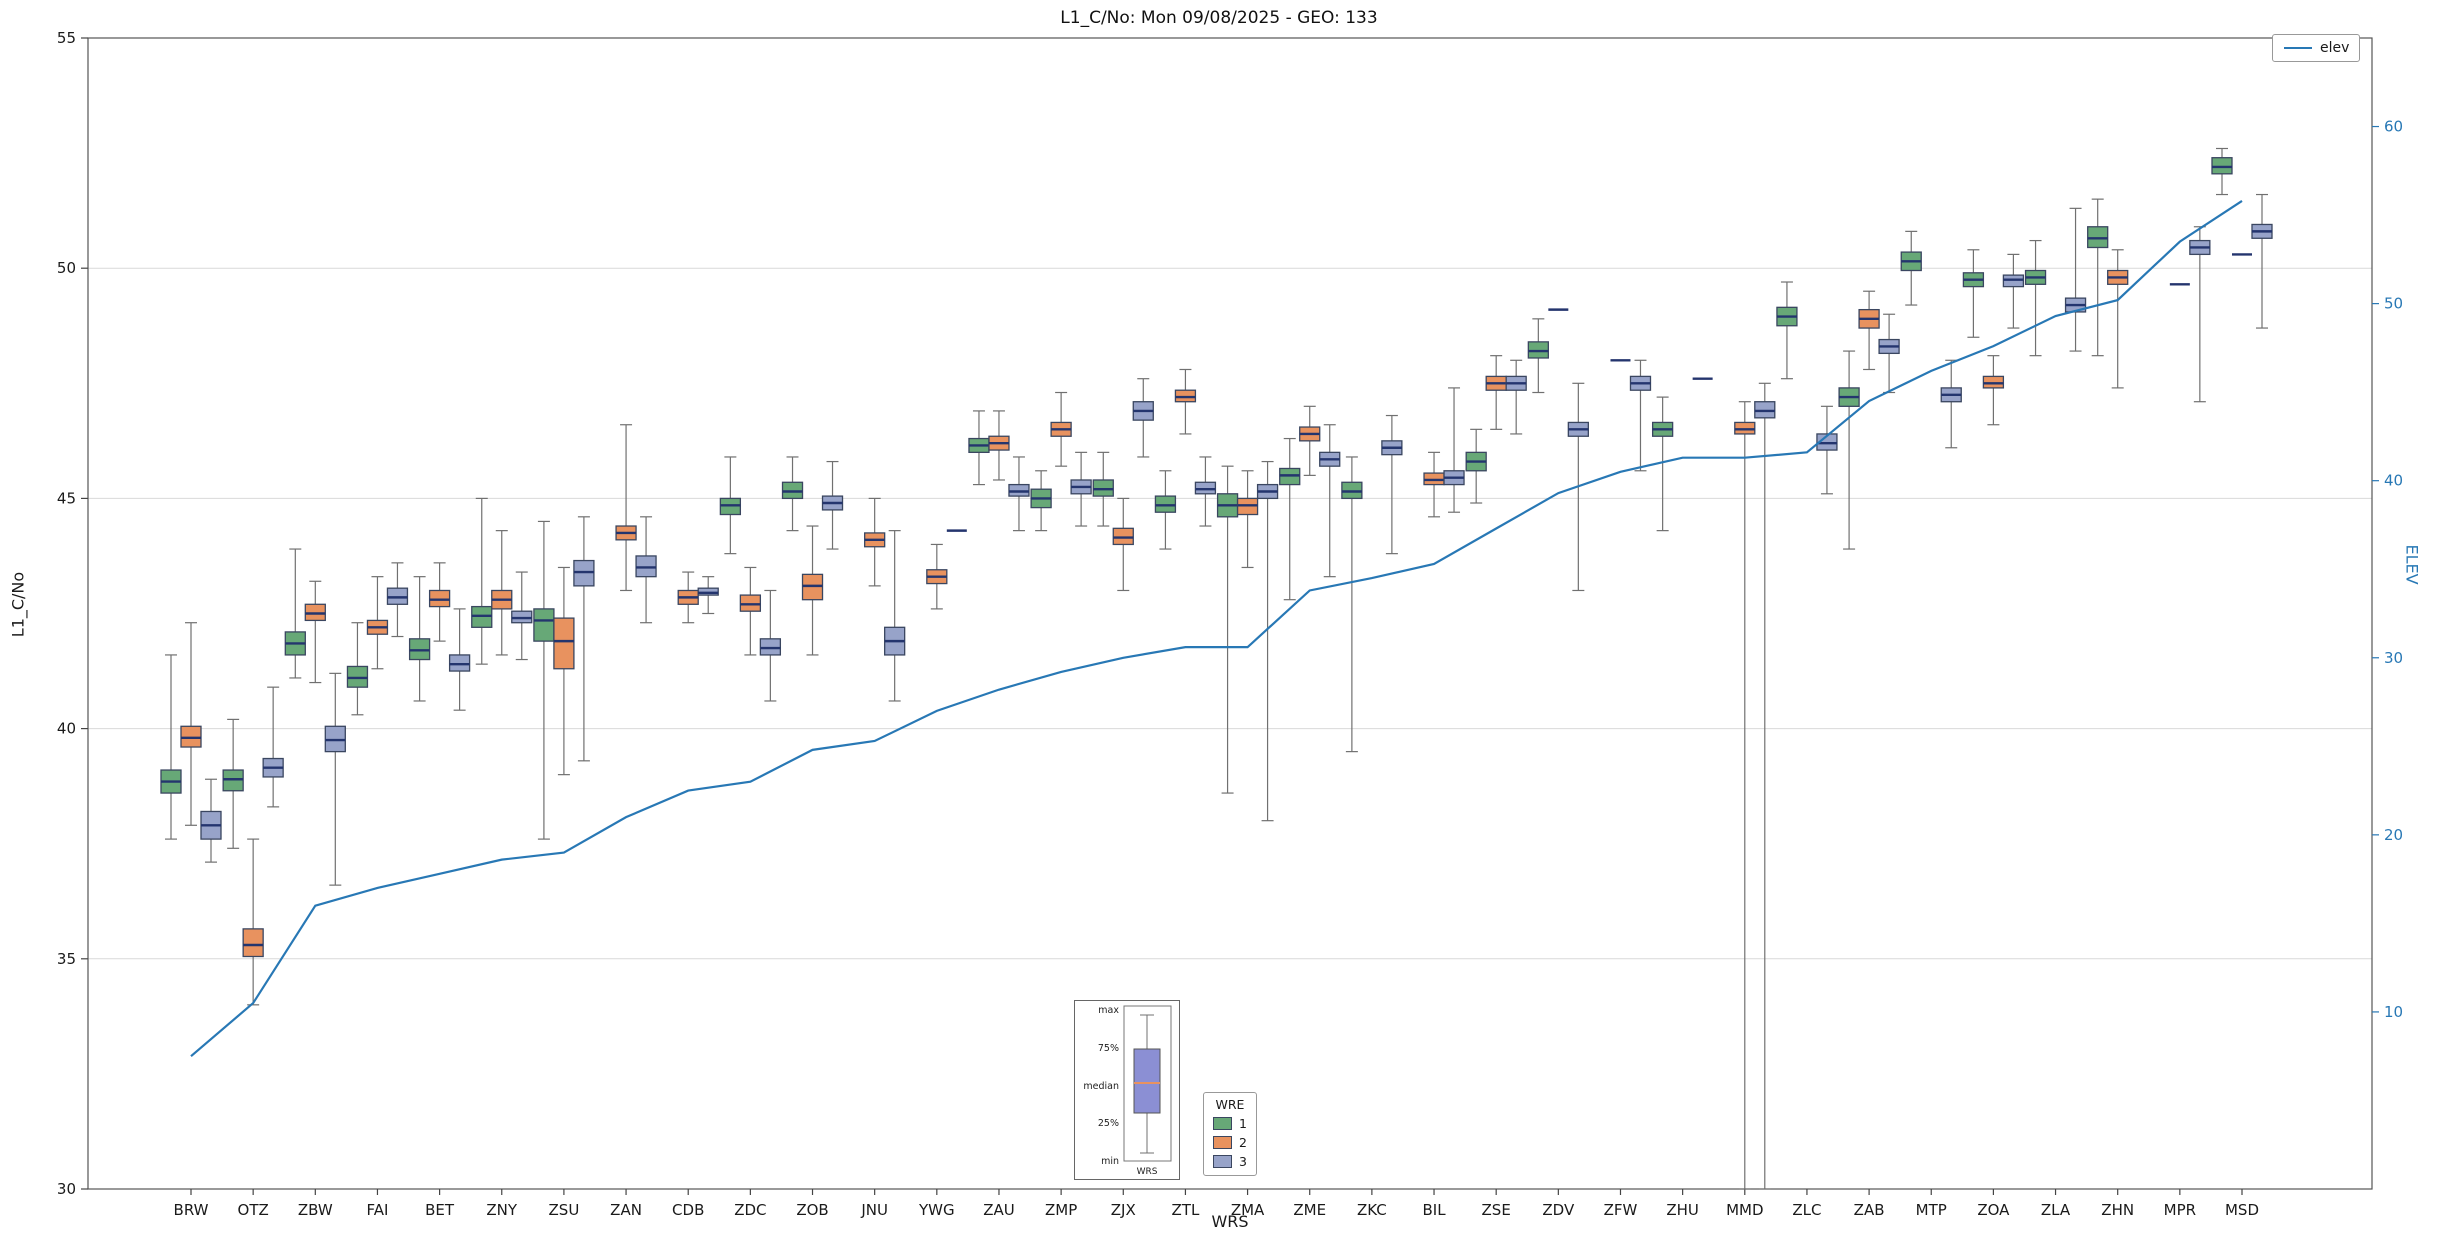  Describe the element at coordinates (688, 597) in the screenshot. I see `box-CDB-wre2` at that location.